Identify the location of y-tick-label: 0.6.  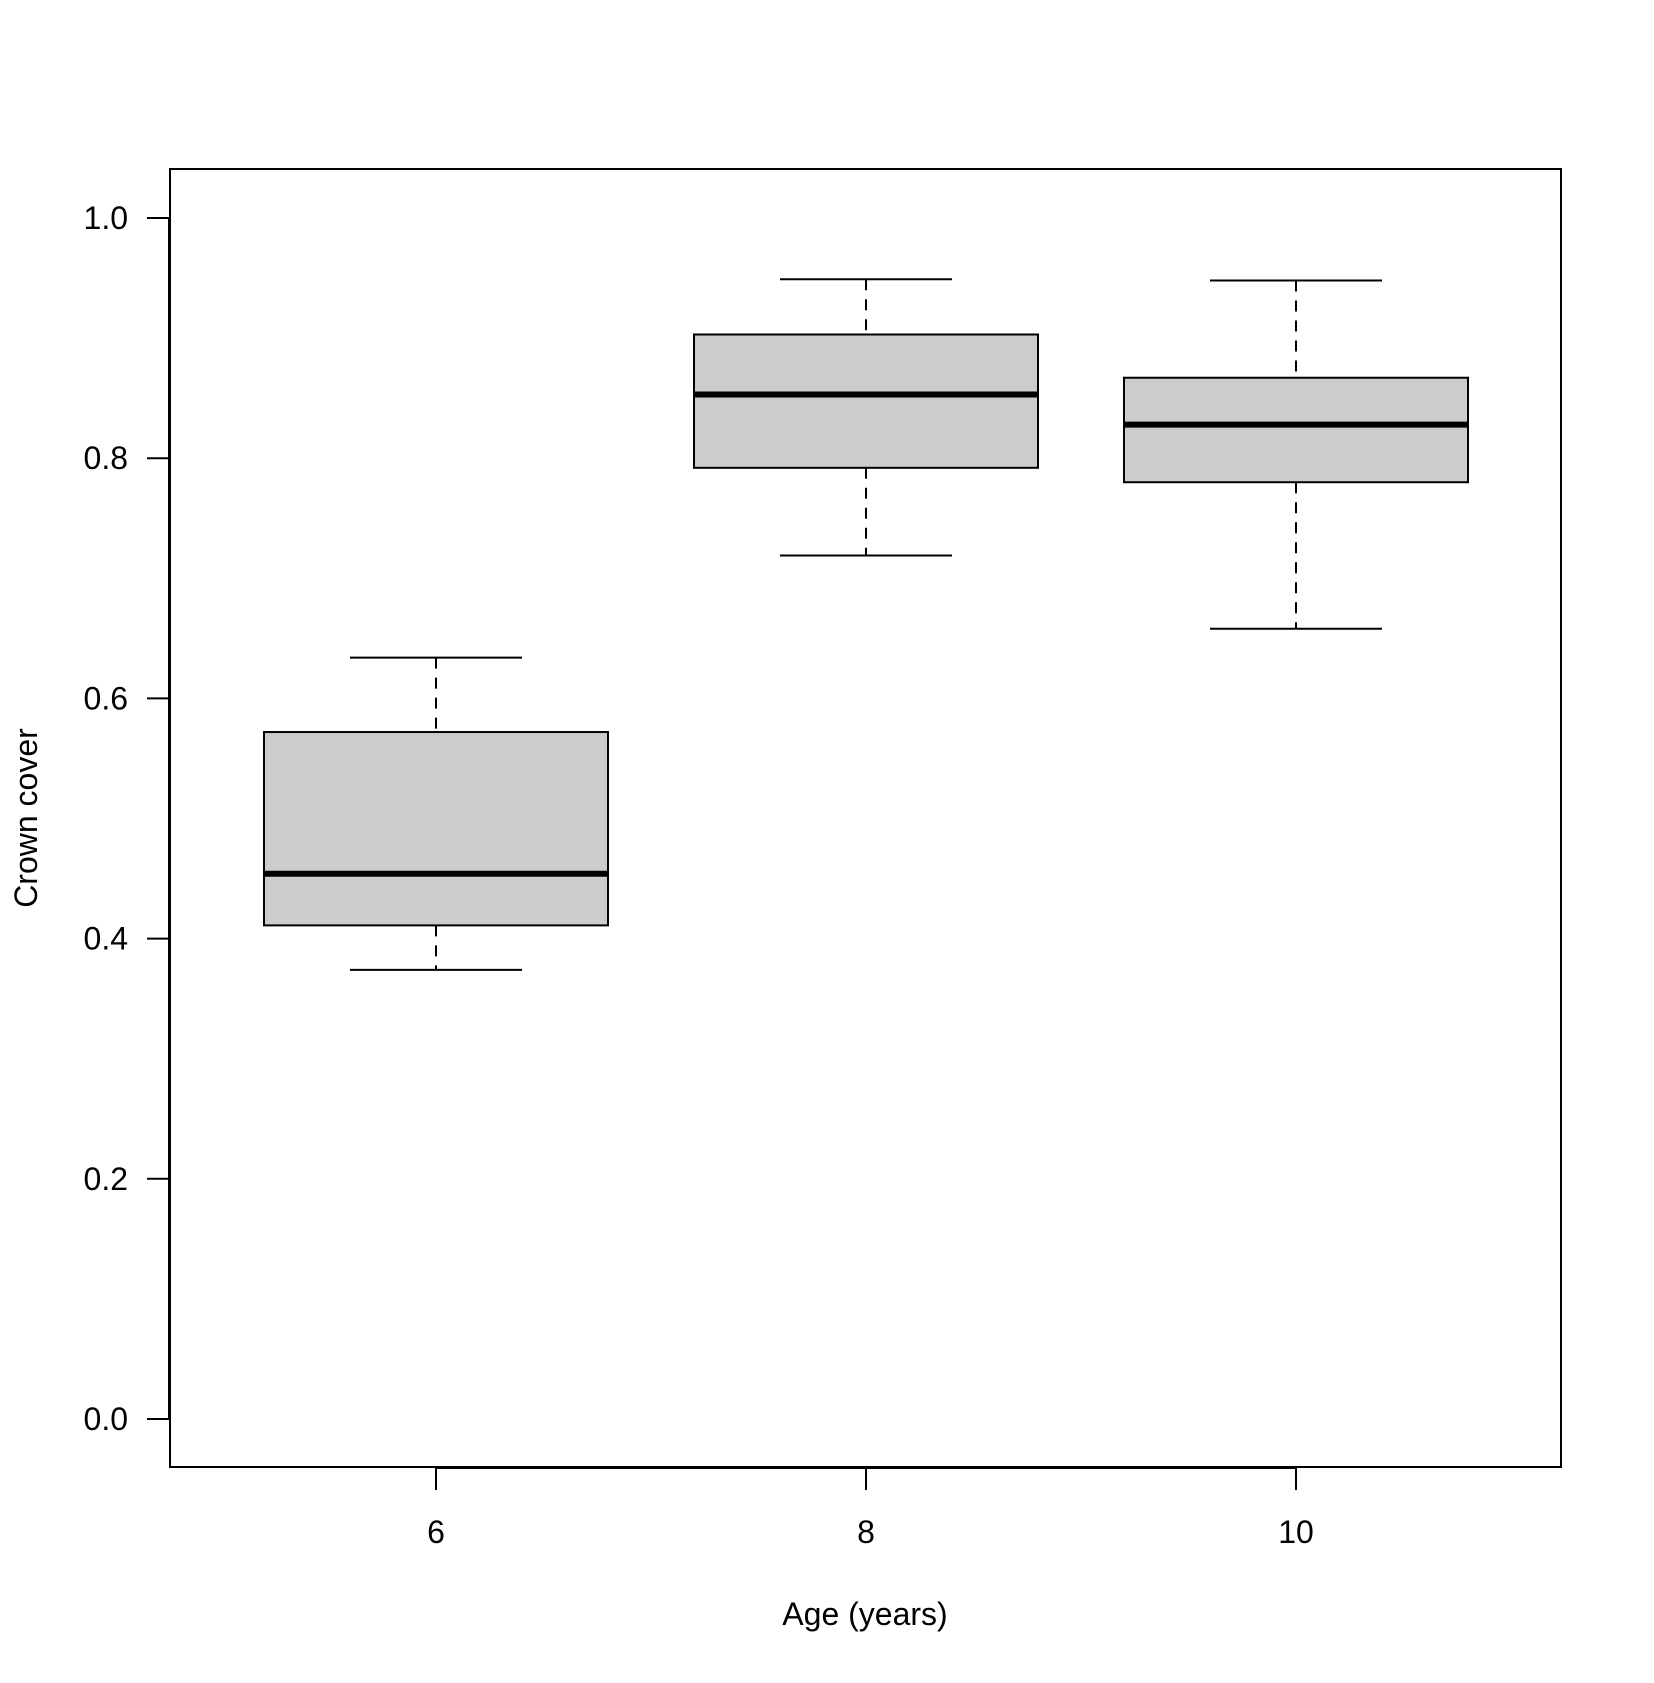
(106, 698).